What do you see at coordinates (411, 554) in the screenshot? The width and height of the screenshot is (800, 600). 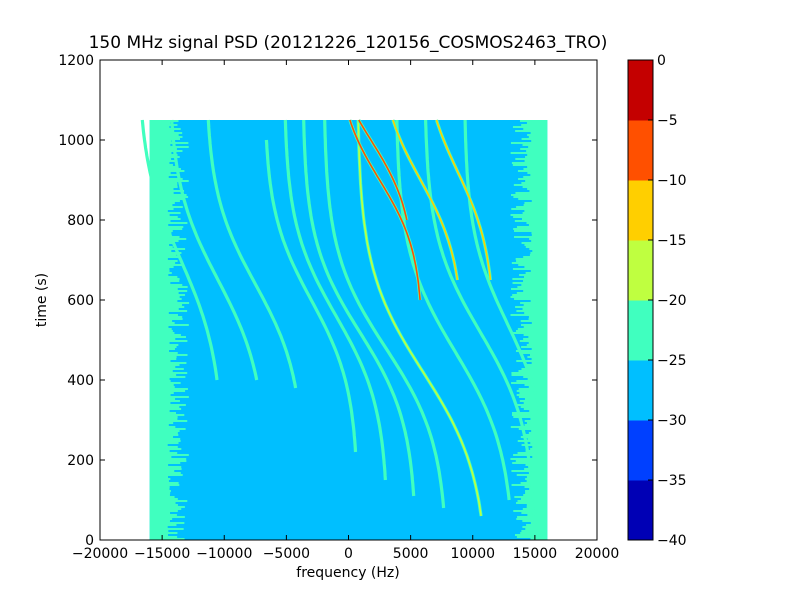 I see `x-tick-label: 5000` at bounding box center [411, 554].